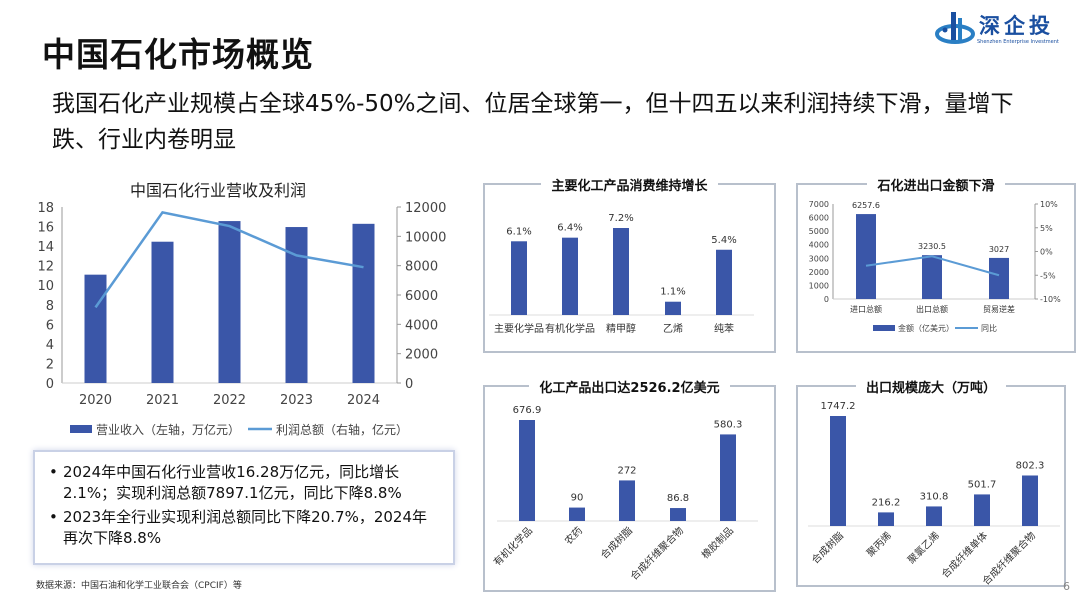 Image resolution: width=1080 pixels, height=608 pixels. What do you see at coordinates (1050, 299) in the screenshot?
I see `y2-tick-label: -10%` at bounding box center [1050, 299].